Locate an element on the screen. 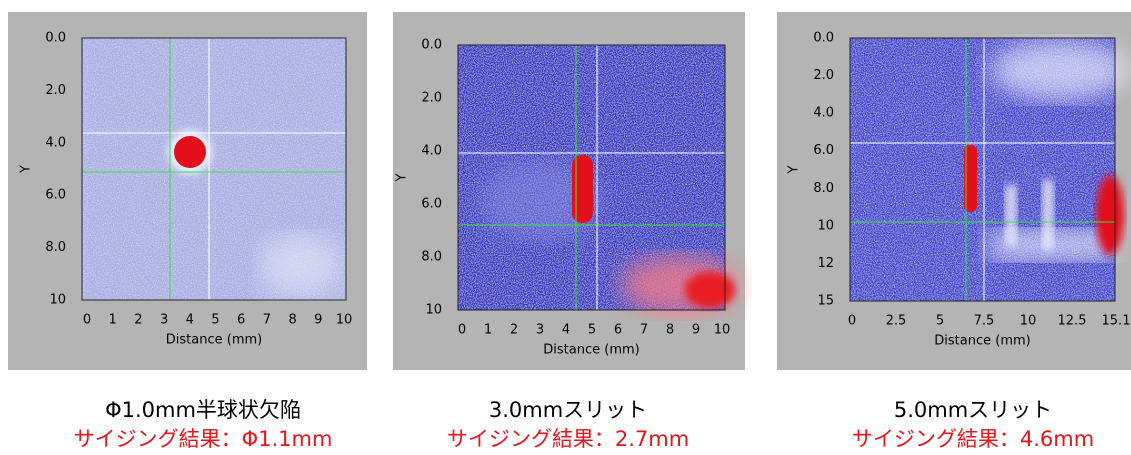 Image resolution: width=1131 pixels, height=455 pixels. caption-title: Φ1.0mm半球状欠陥 is located at coordinates (203, 410).